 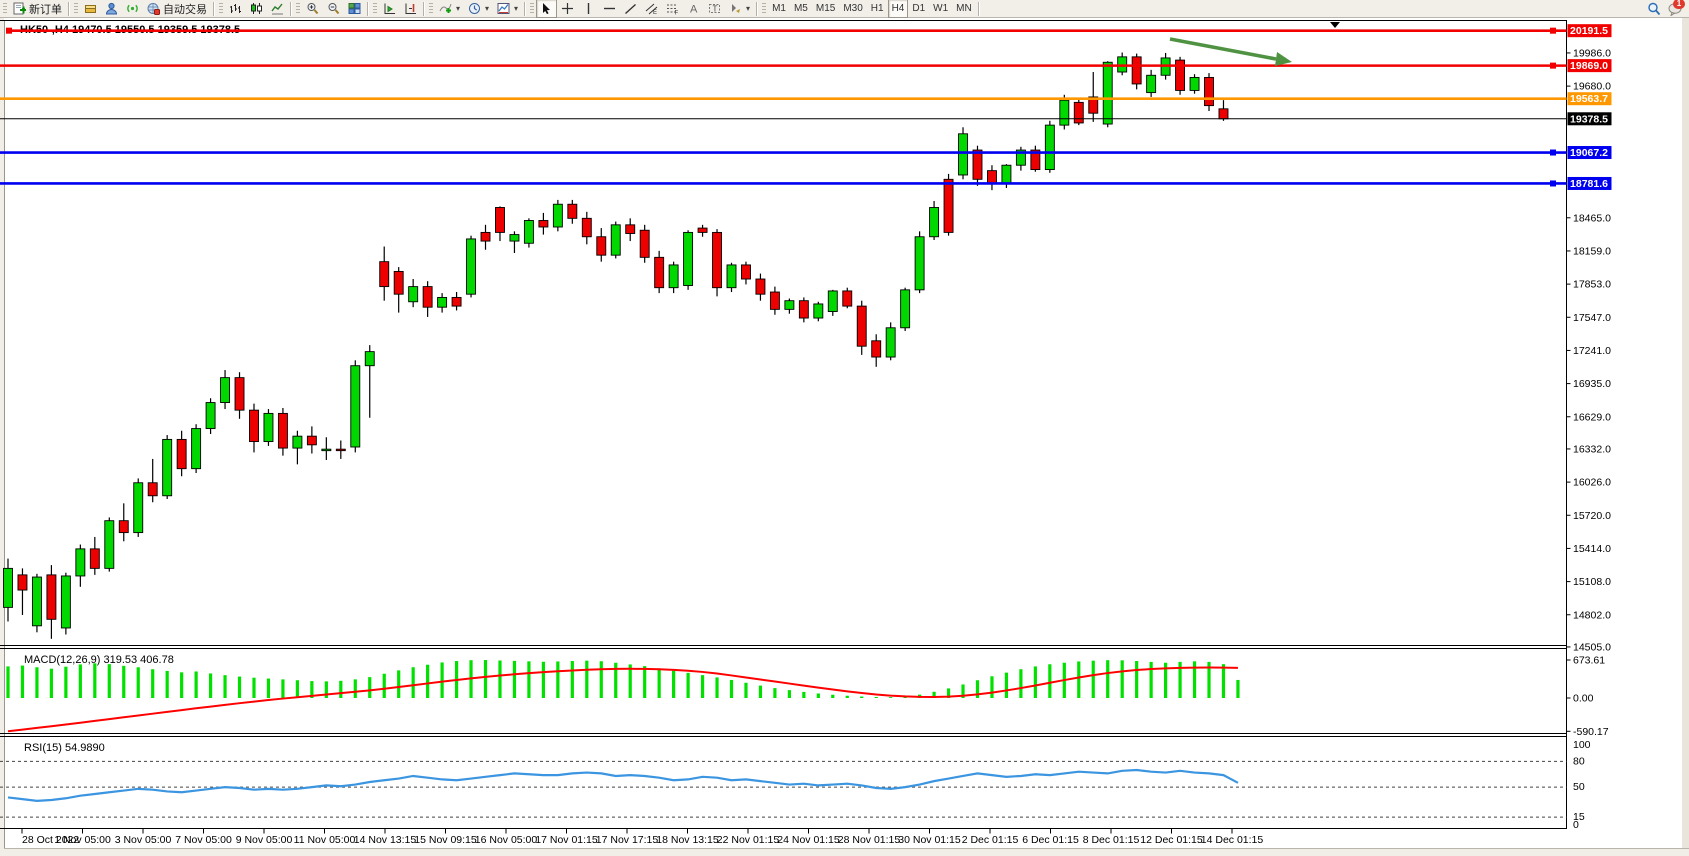 What do you see at coordinates (90, 9) in the screenshot?
I see `market-watch-button` at bounding box center [90, 9].